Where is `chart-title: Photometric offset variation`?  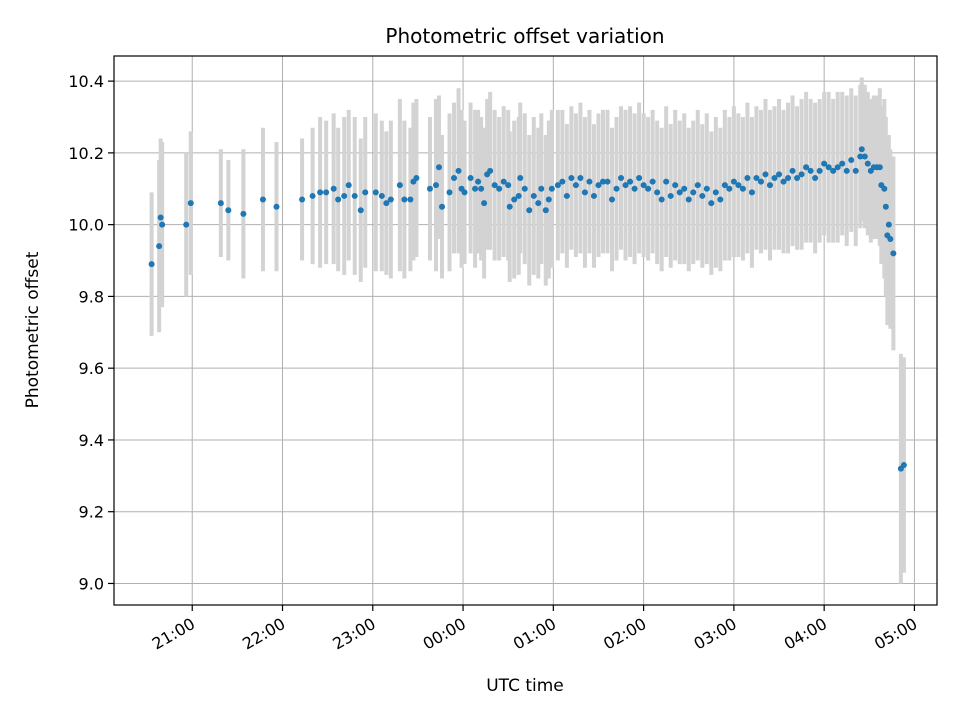 chart-title: Photometric offset variation is located at coordinates (524, 36).